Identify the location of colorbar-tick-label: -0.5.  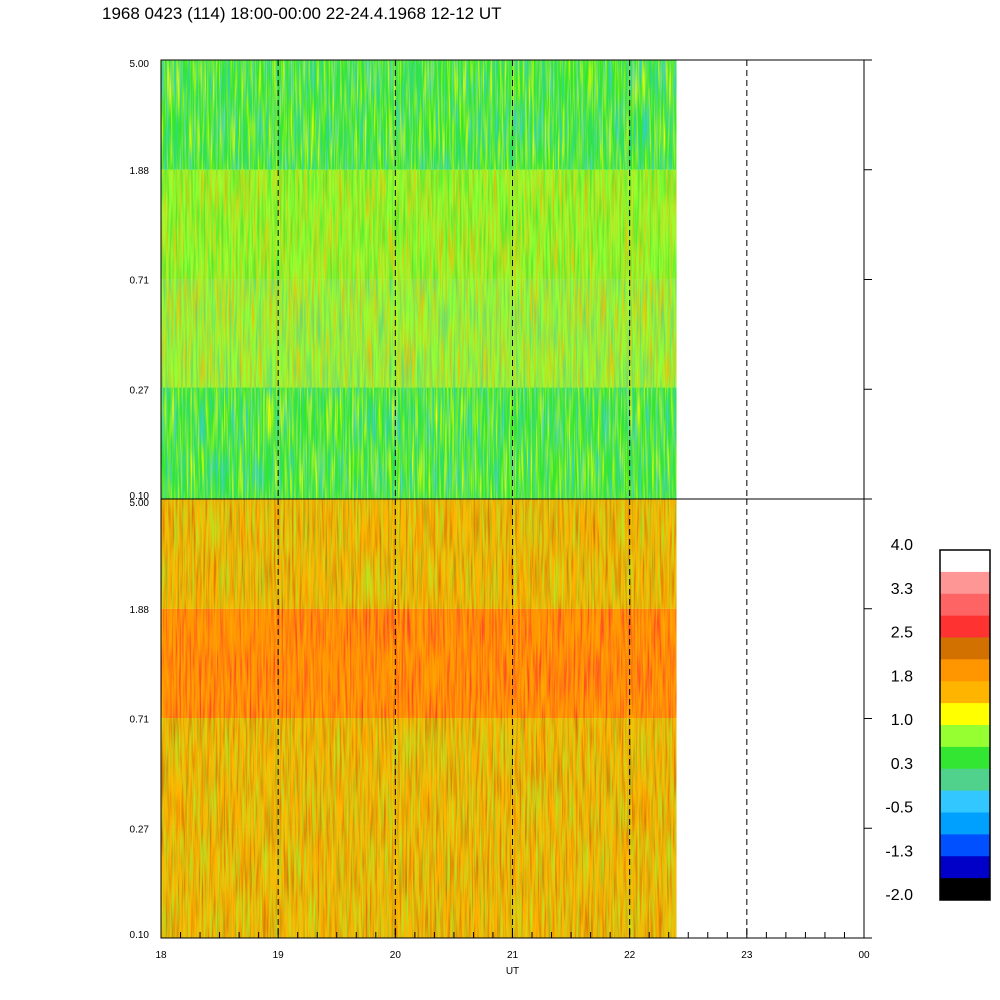
(899, 808).